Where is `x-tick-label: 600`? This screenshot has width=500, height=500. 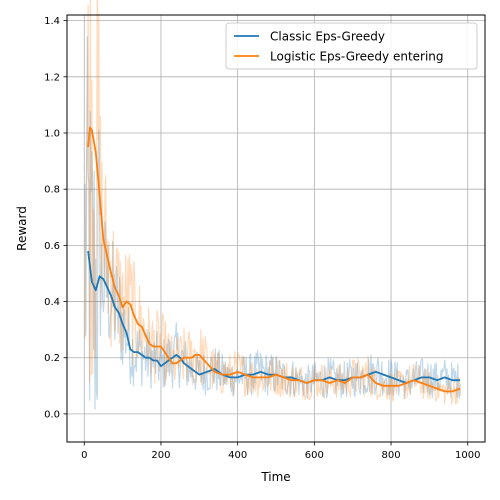
x-tick-label: 600 is located at coordinates (314, 455).